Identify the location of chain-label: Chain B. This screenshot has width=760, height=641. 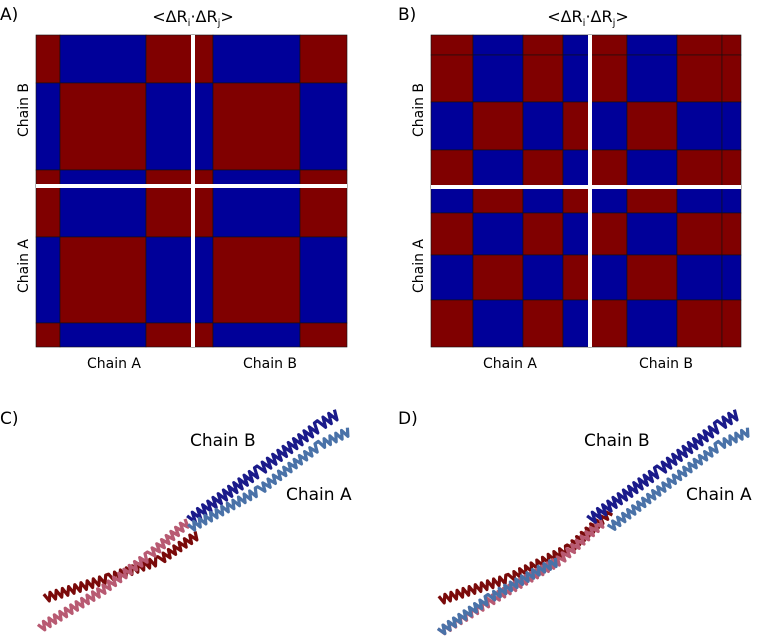
(617, 441).